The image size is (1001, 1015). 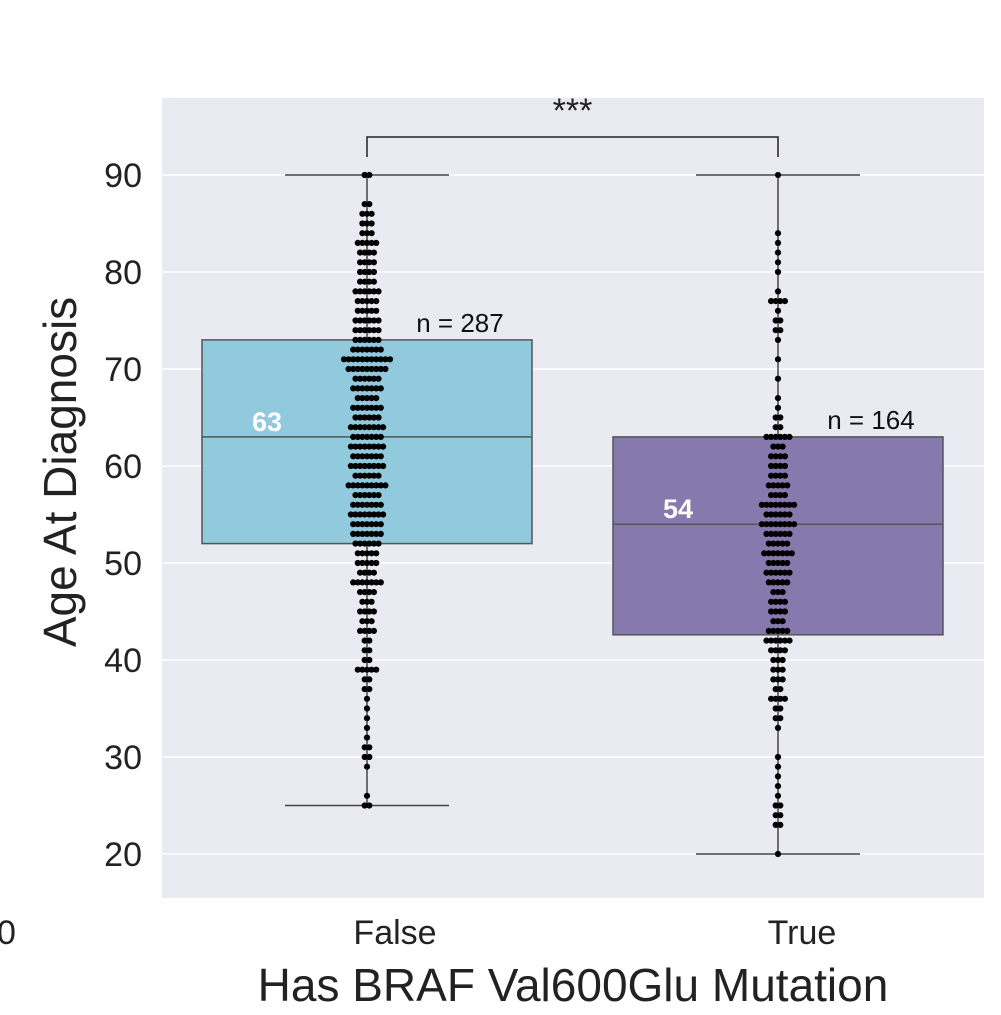 What do you see at coordinates (459, 323) in the screenshot?
I see `n-label-false: n = 287` at bounding box center [459, 323].